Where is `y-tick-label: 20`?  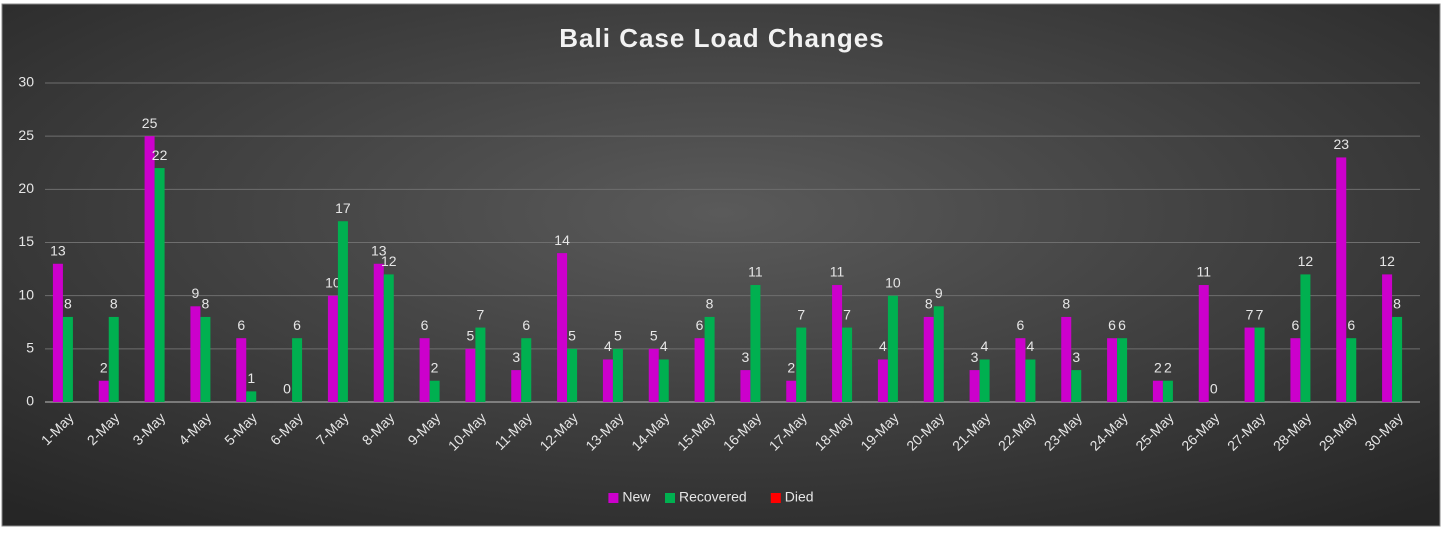
y-tick-label: 20 is located at coordinates (26, 188).